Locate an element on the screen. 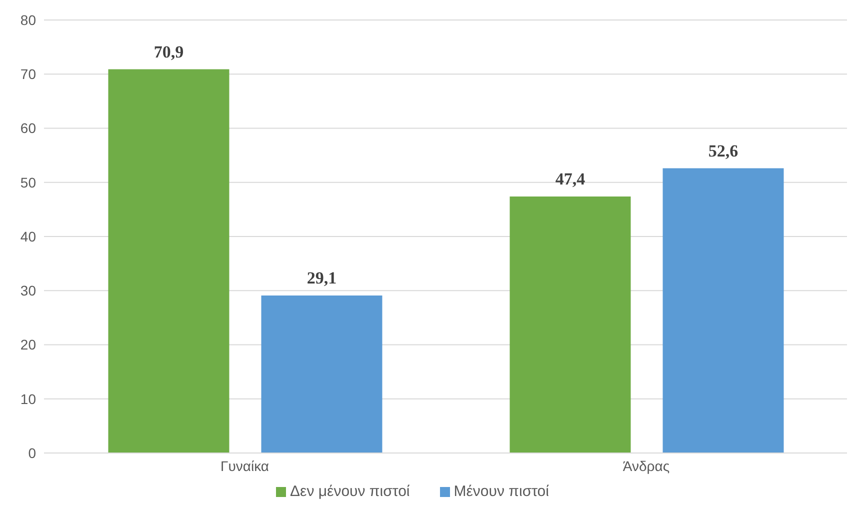 The height and width of the screenshot is (512, 859). y-tick-label: 30 is located at coordinates (28, 290).